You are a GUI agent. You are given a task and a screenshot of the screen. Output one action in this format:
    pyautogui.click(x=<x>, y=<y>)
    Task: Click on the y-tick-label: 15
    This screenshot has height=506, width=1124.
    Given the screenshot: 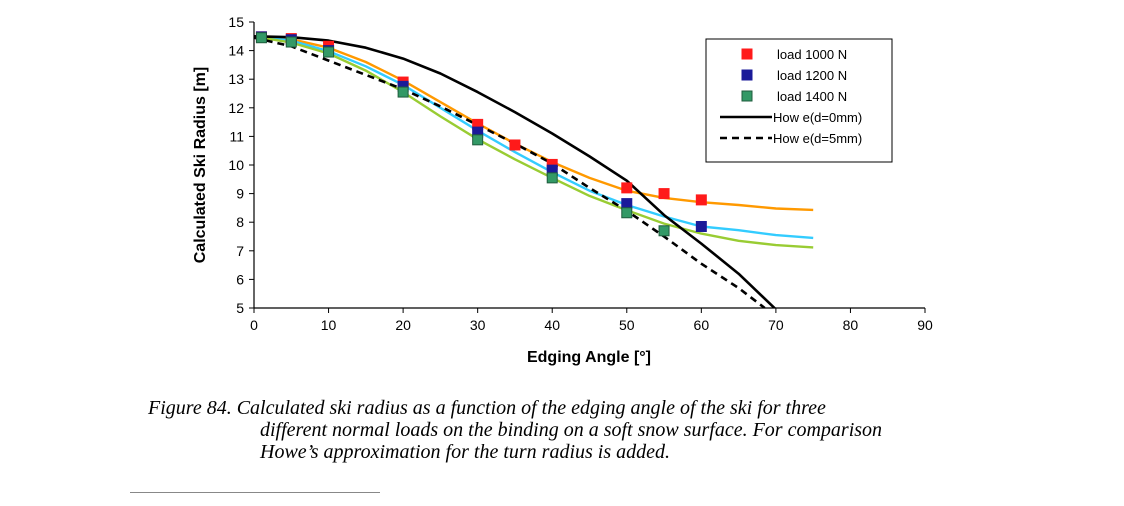 What is the action you would take?
    pyautogui.click(x=236, y=22)
    